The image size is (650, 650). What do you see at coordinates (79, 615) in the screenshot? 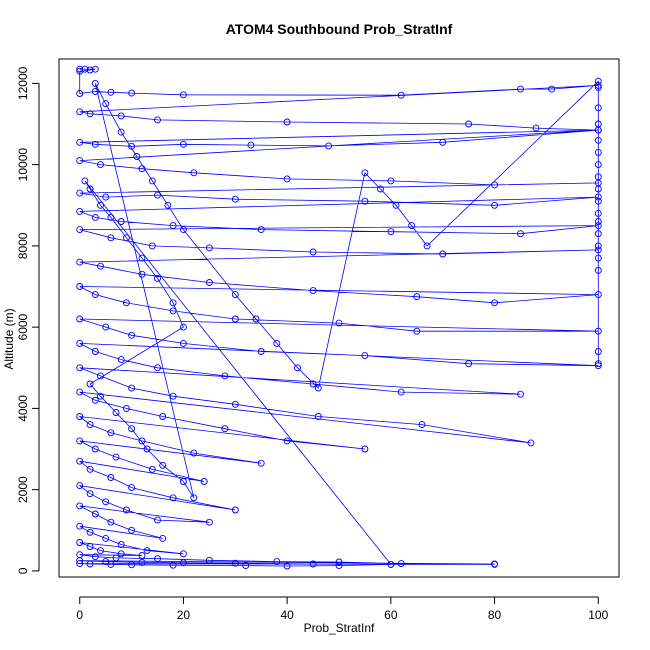
I see `x-tick-label: 0` at bounding box center [79, 615].